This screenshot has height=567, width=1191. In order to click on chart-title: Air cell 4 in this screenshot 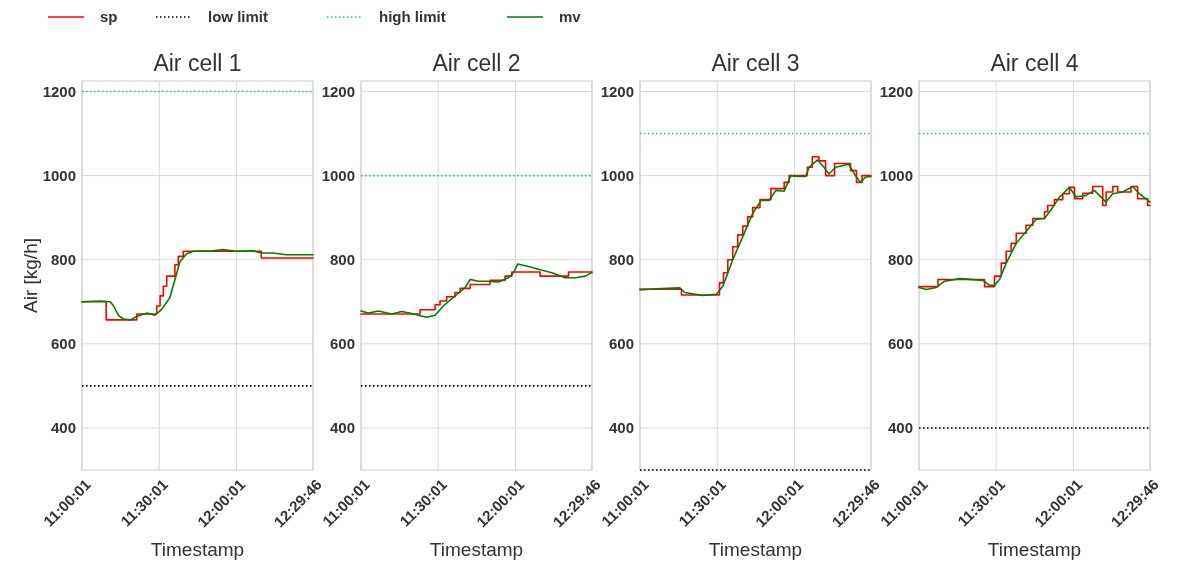, I will do `click(1034, 63)`.